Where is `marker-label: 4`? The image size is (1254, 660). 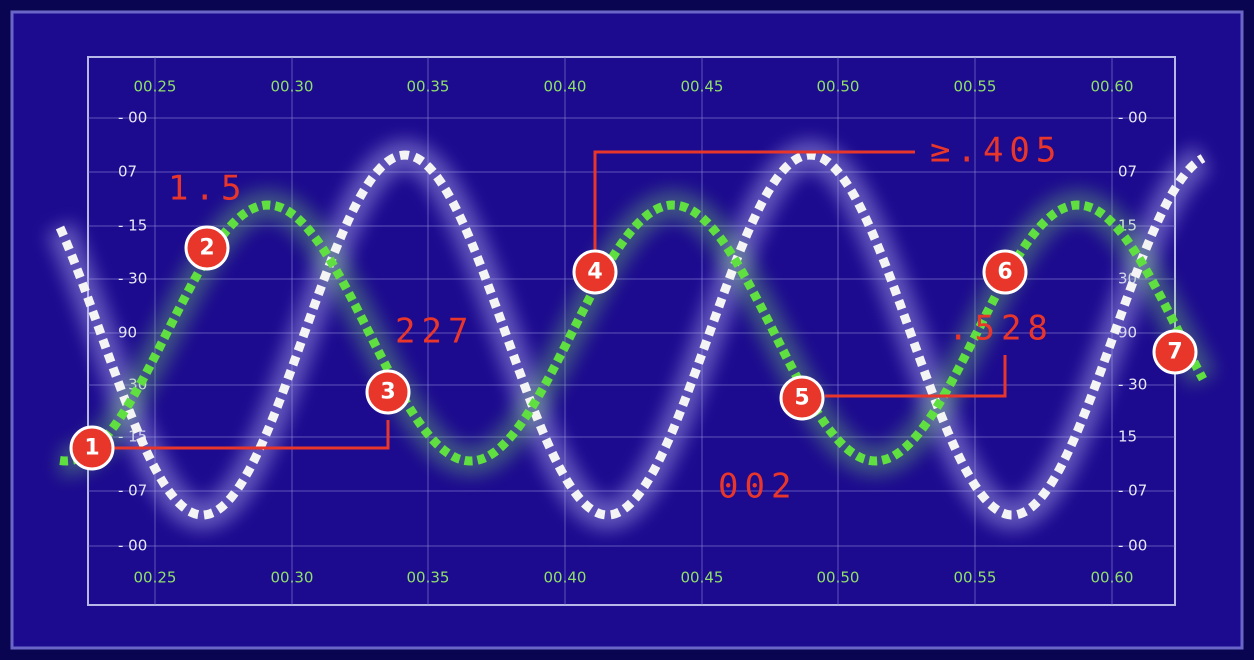
marker-label: 4 is located at coordinates (594, 272).